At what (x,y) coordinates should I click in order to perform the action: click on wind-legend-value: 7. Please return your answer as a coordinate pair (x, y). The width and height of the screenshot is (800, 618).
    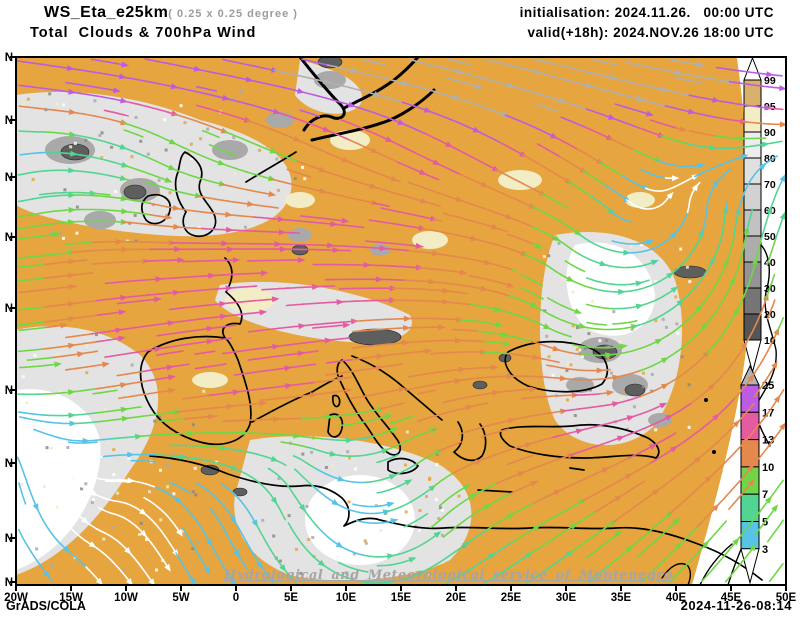
    Looking at the image, I should click on (765, 495).